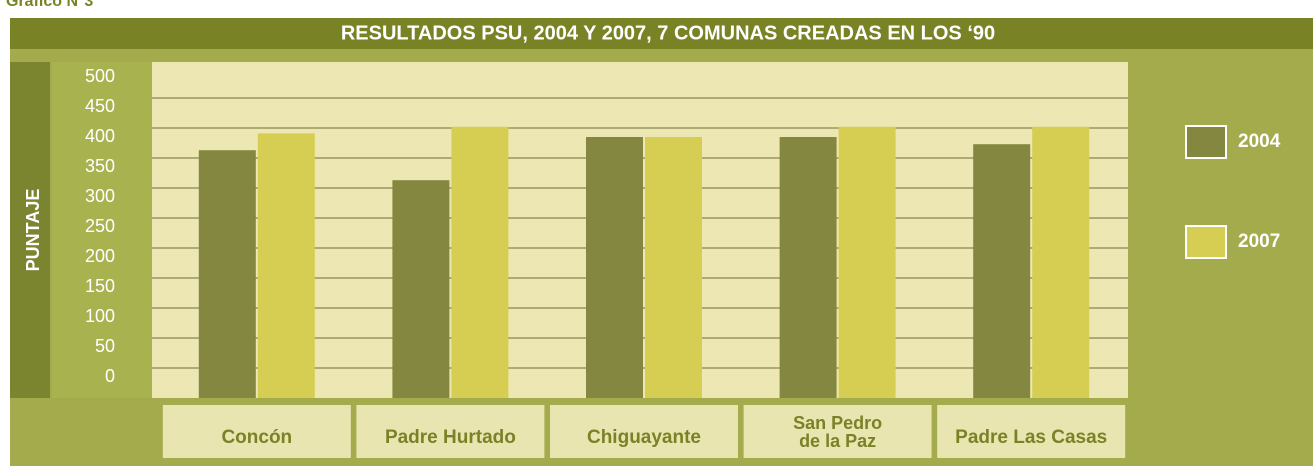 This screenshot has width=1313, height=466. What do you see at coordinates (837, 423) in the screenshot?
I see `x-tick-label-line: San Pedro` at bounding box center [837, 423].